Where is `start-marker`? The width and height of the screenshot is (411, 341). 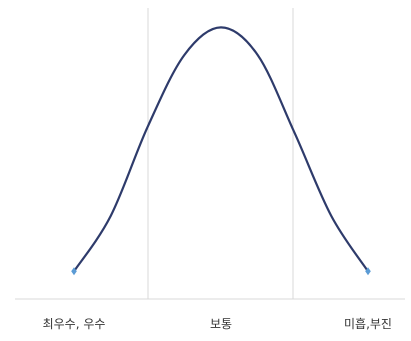 start-marker is located at coordinates (74, 271).